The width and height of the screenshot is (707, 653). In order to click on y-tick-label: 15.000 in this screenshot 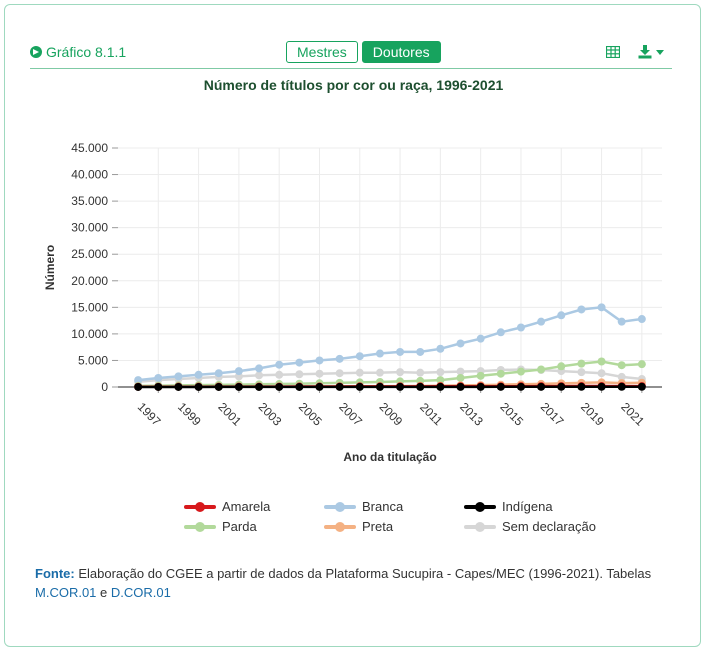, I will do `click(89, 307)`.